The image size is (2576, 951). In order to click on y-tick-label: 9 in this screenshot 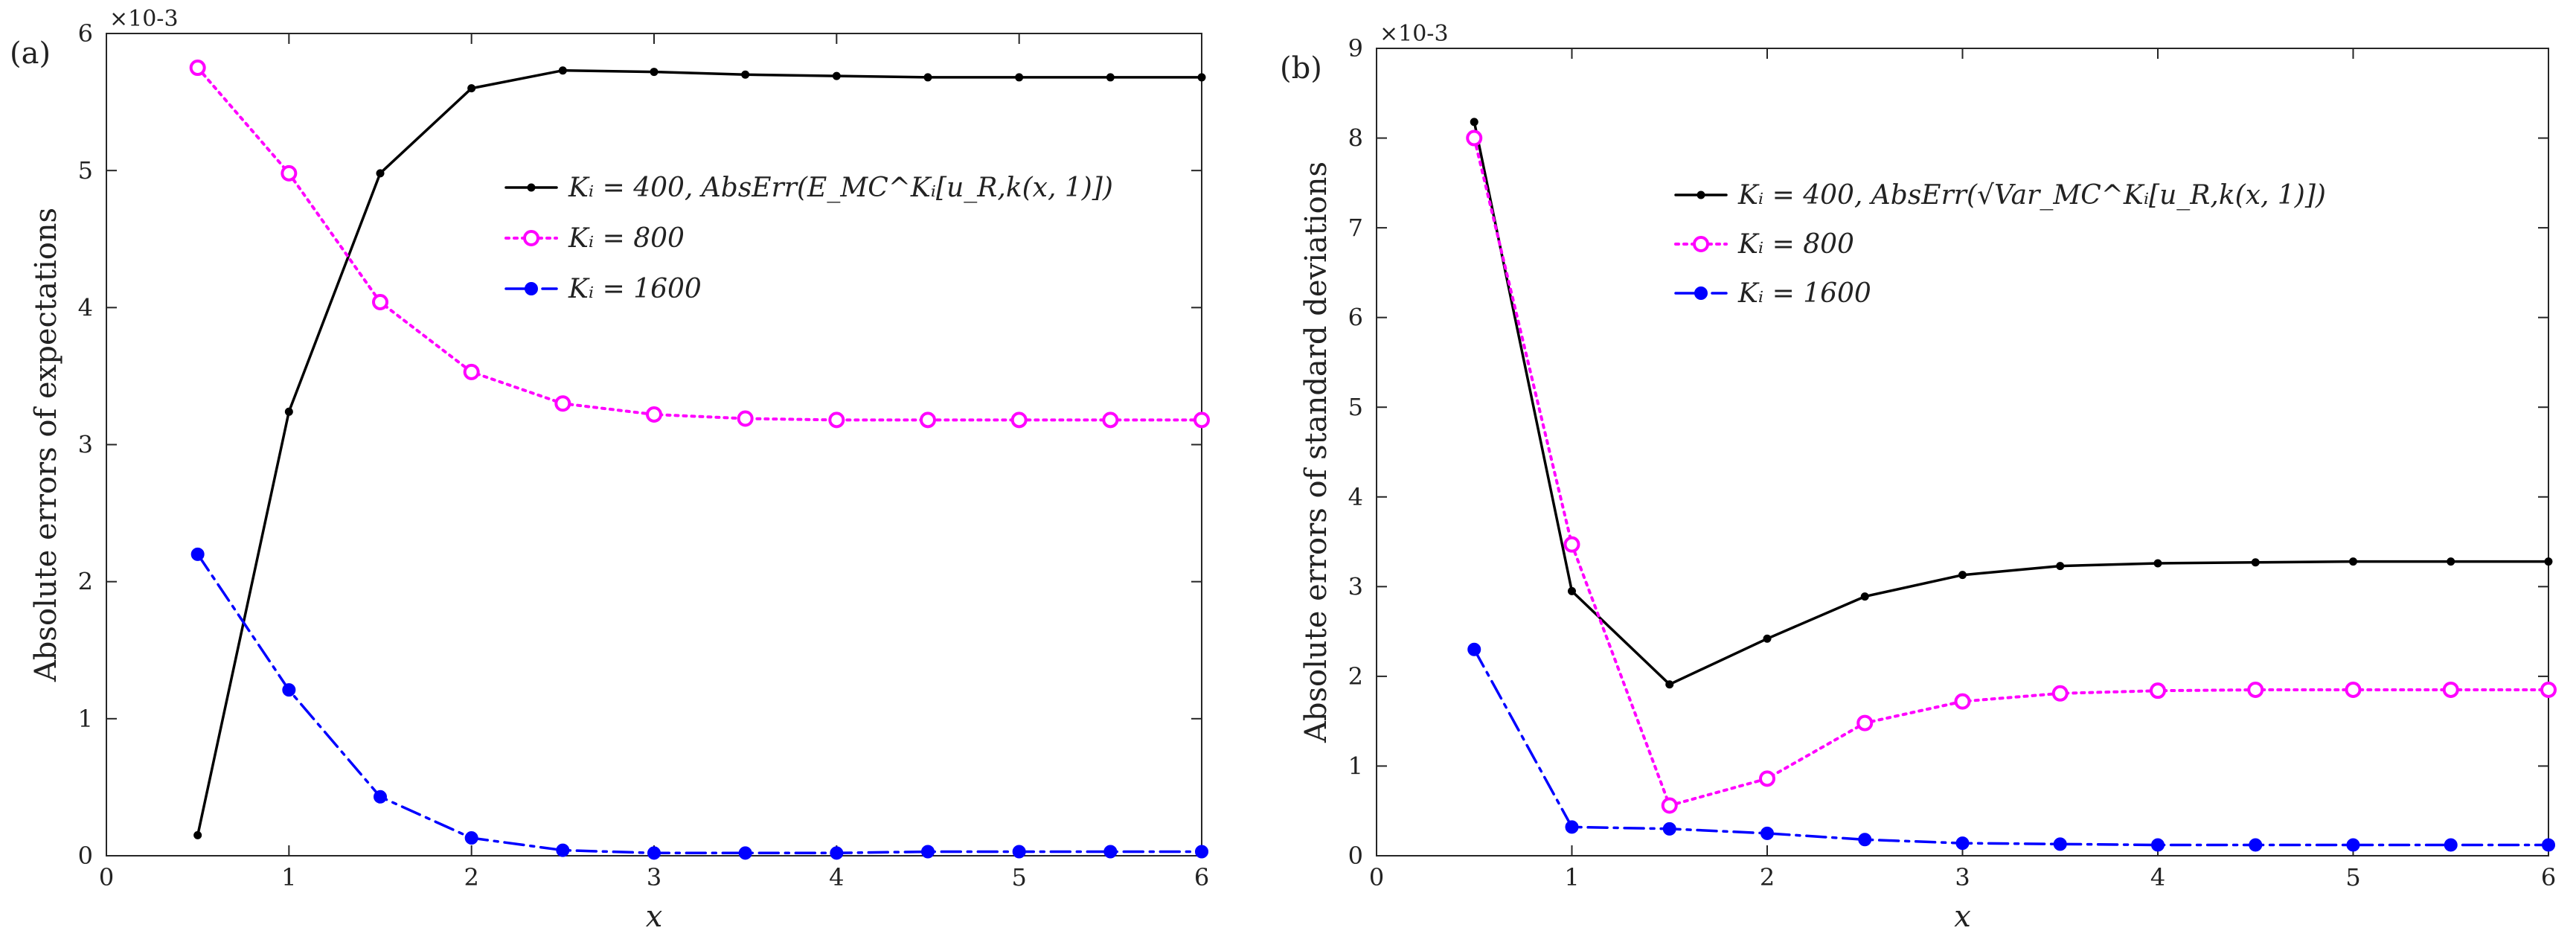, I will do `click(1355, 48)`.